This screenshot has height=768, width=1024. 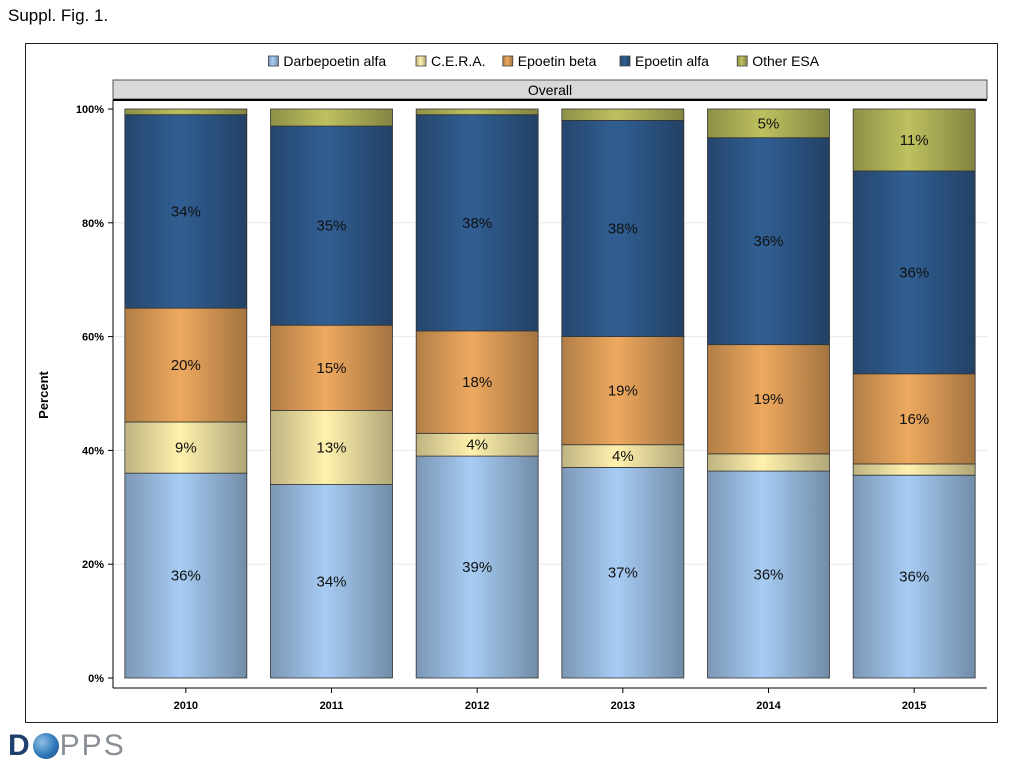 I want to click on legend-item-darbepoetin-alfa: Darbepoetin alfa, so click(x=326, y=61).